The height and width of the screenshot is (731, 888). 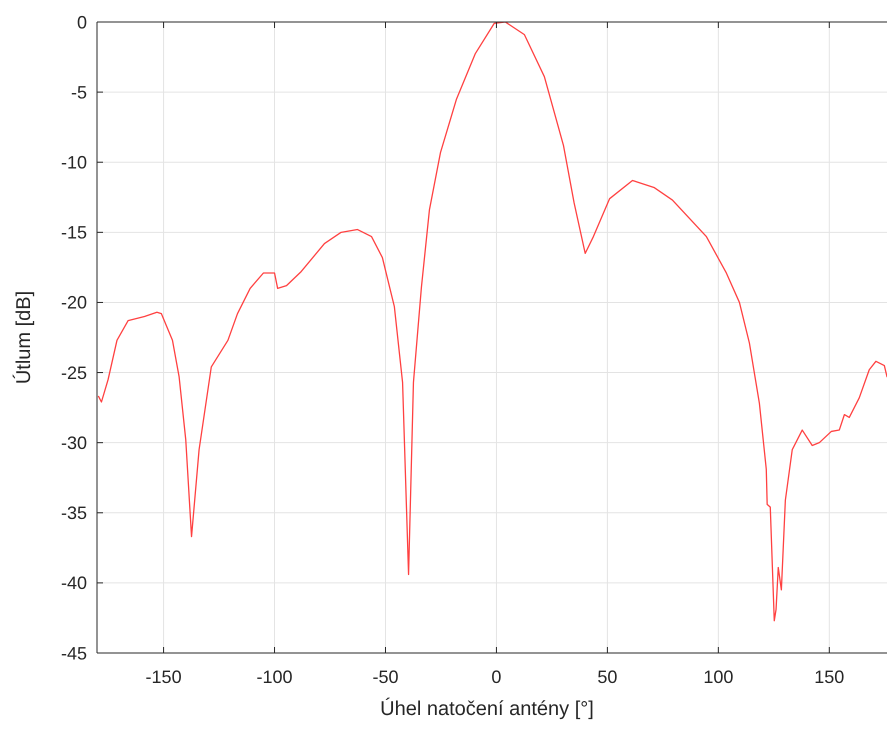 What do you see at coordinates (73, 232) in the screenshot?
I see `y-tick-label: -15` at bounding box center [73, 232].